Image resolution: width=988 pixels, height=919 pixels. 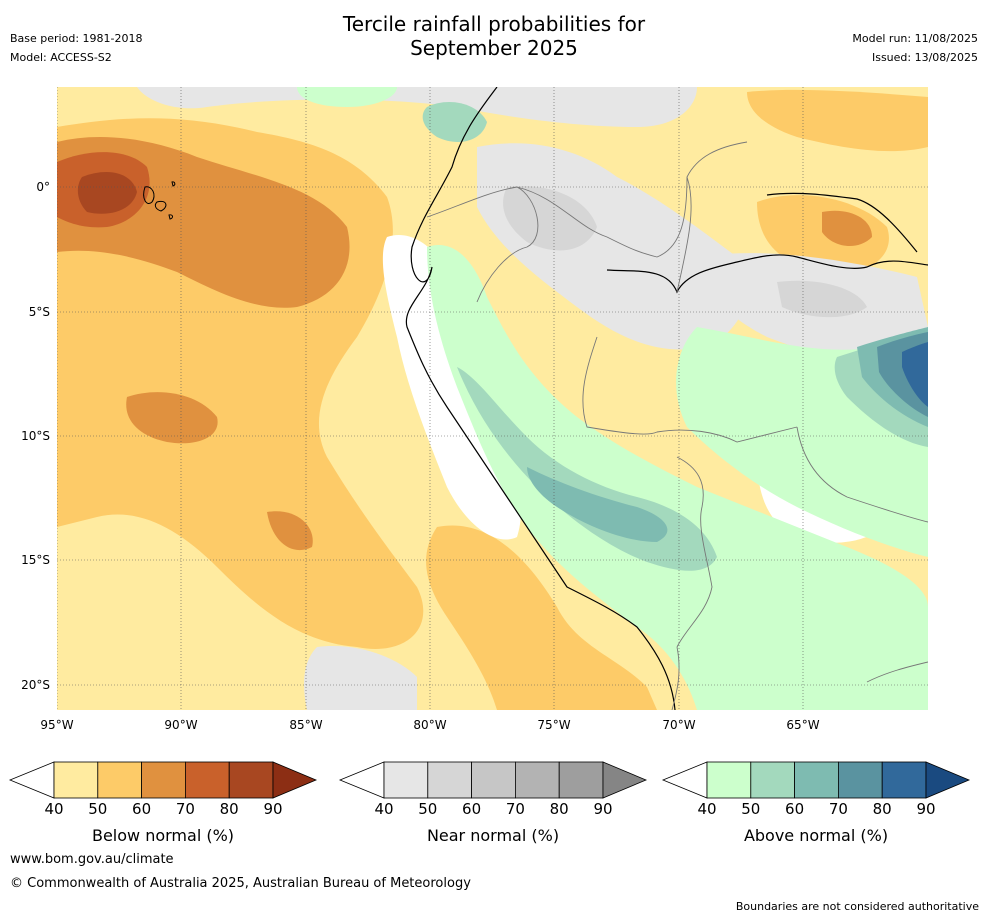 I want to click on near-normal-40-region-sw, so click(x=360, y=678).